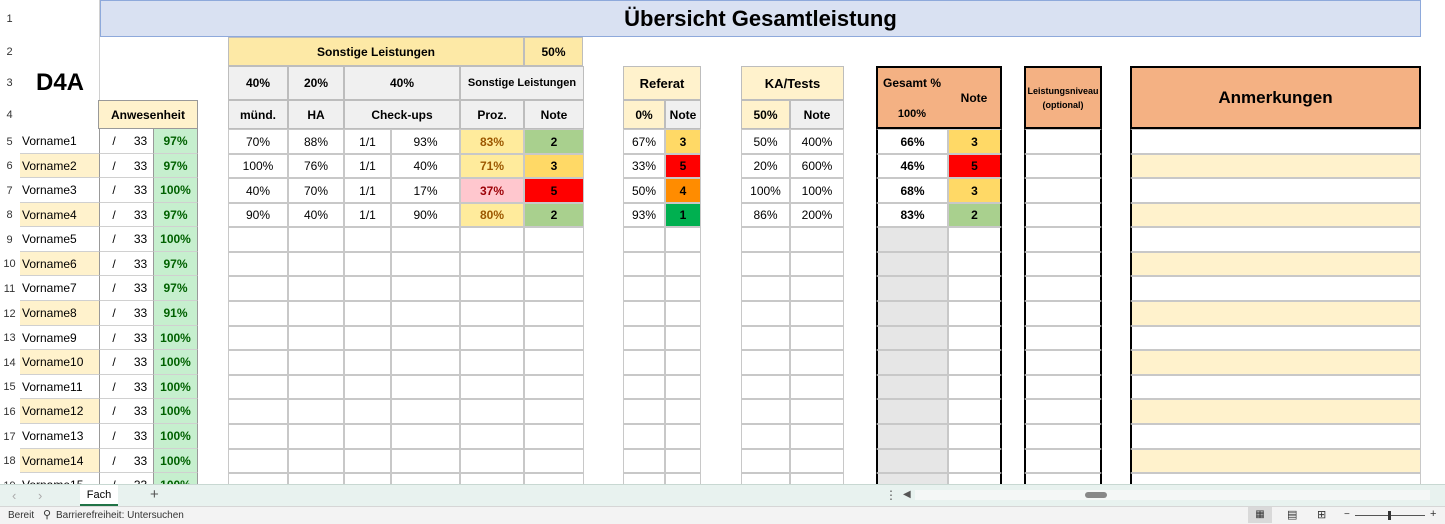  I want to click on row-header: 11, so click(9, 288).